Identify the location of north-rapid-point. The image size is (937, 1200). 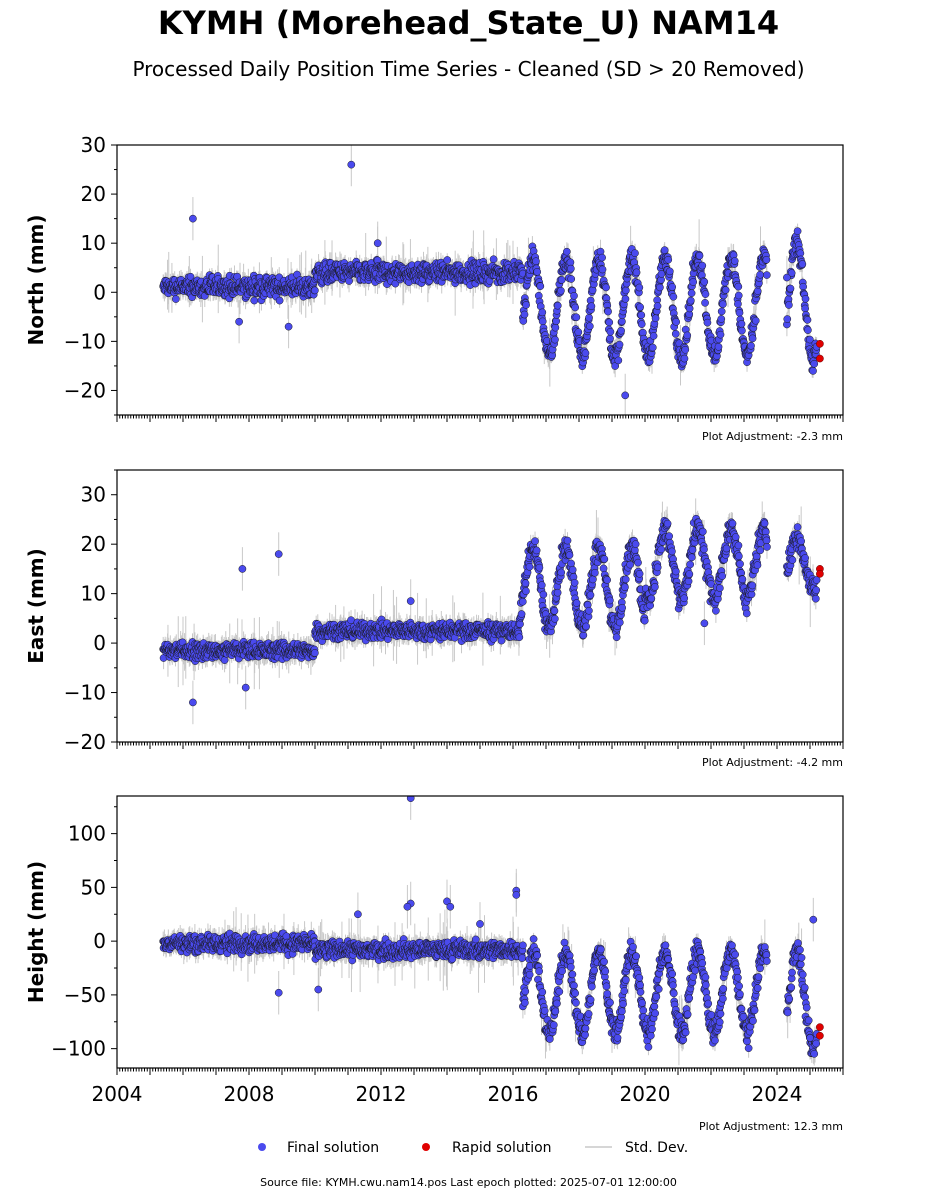
(820, 358).